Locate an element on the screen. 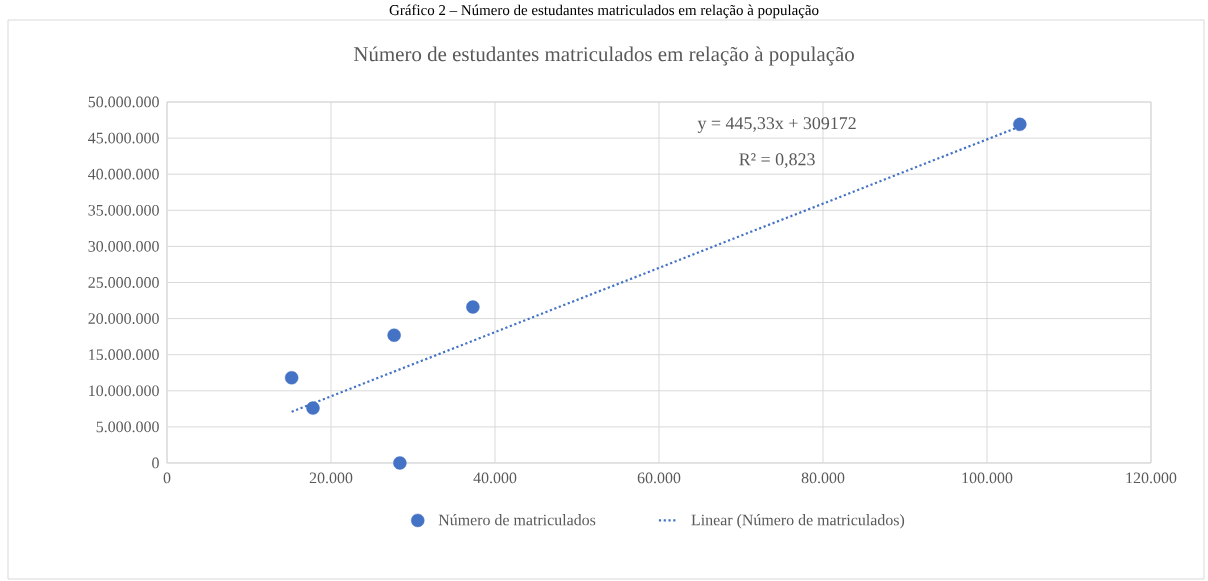  y-tick-label: 15.000.000 is located at coordinates (124, 355).